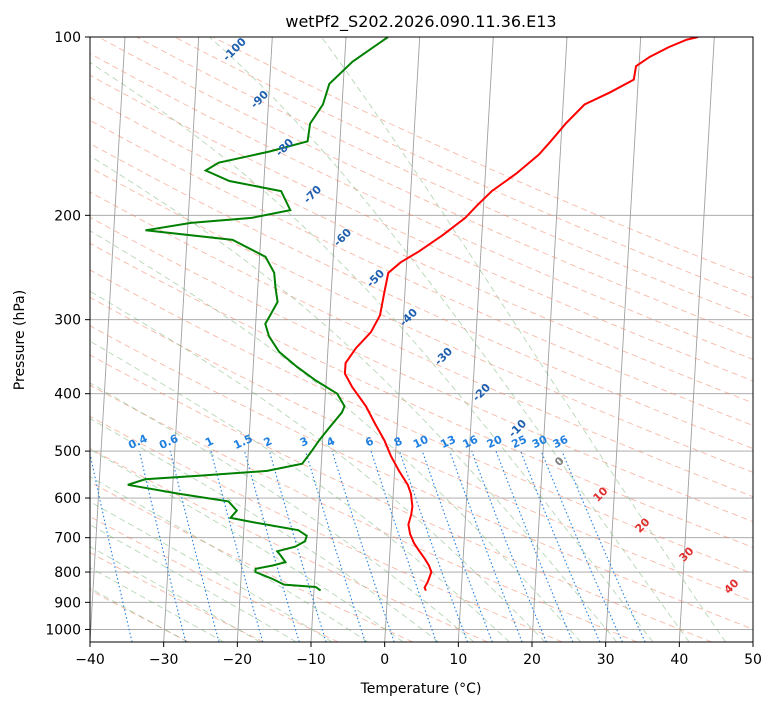  I want to click on mixing-ratio-label: 36, so click(561, 442).